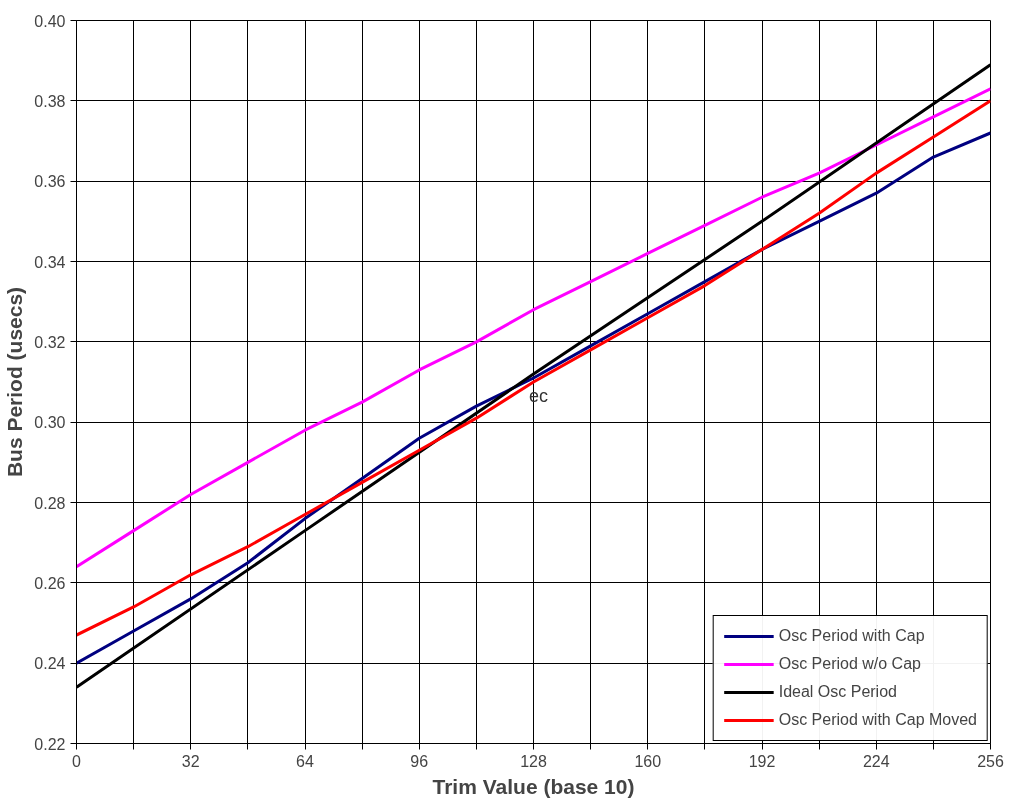 The image size is (1026, 808). I want to click on legend-label: Osc Period w/o Cap, so click(849, 664).